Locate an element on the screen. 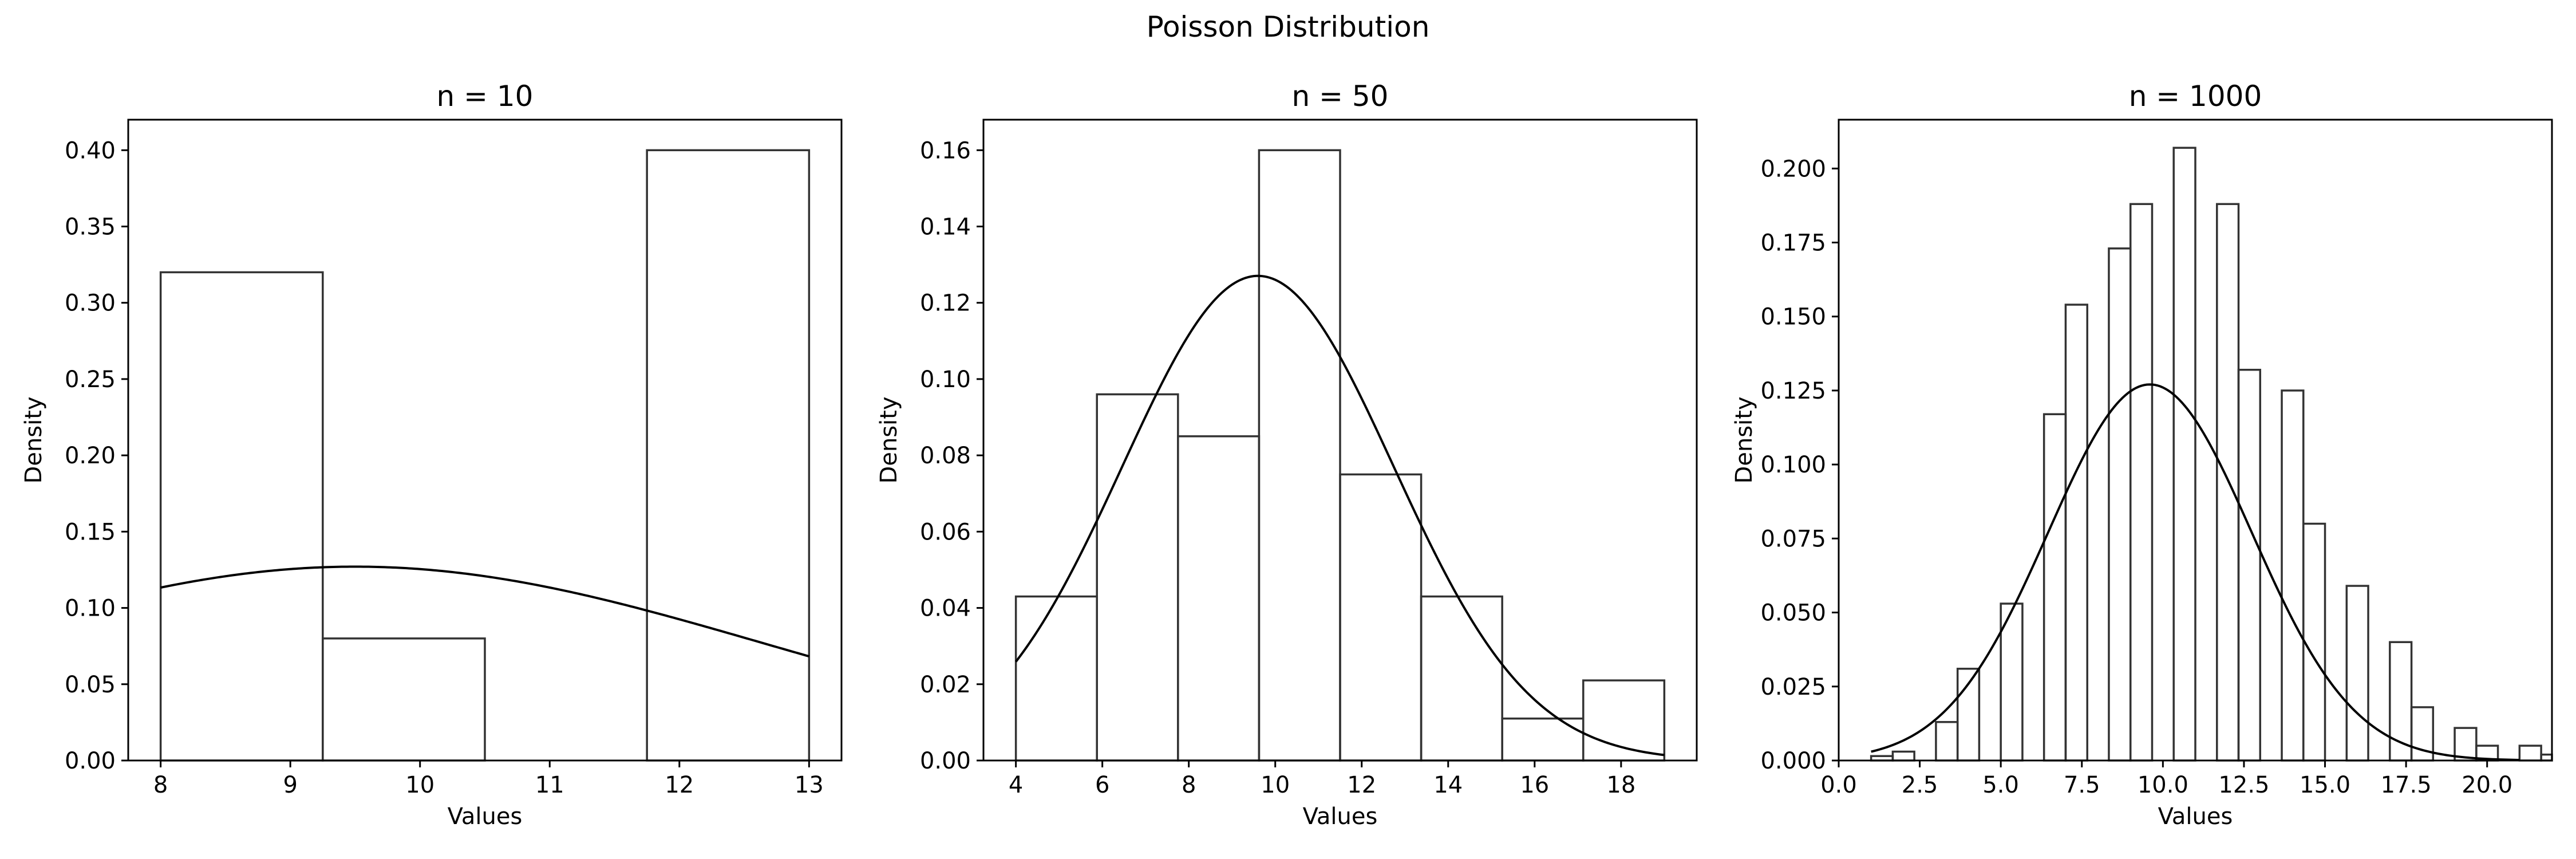 The width and height of the screenshot is (2576, 859). y-tick-label: 0.175 is located at coordinates (1793, 243).